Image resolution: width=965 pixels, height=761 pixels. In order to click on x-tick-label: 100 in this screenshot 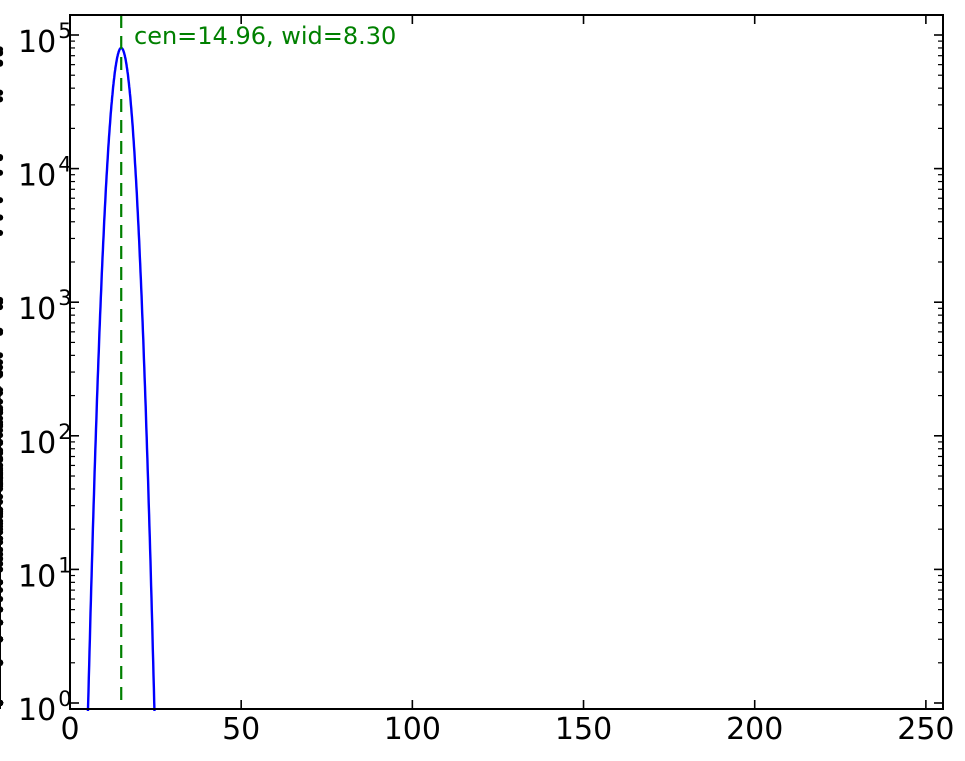, I will do `click(412, 729)`.